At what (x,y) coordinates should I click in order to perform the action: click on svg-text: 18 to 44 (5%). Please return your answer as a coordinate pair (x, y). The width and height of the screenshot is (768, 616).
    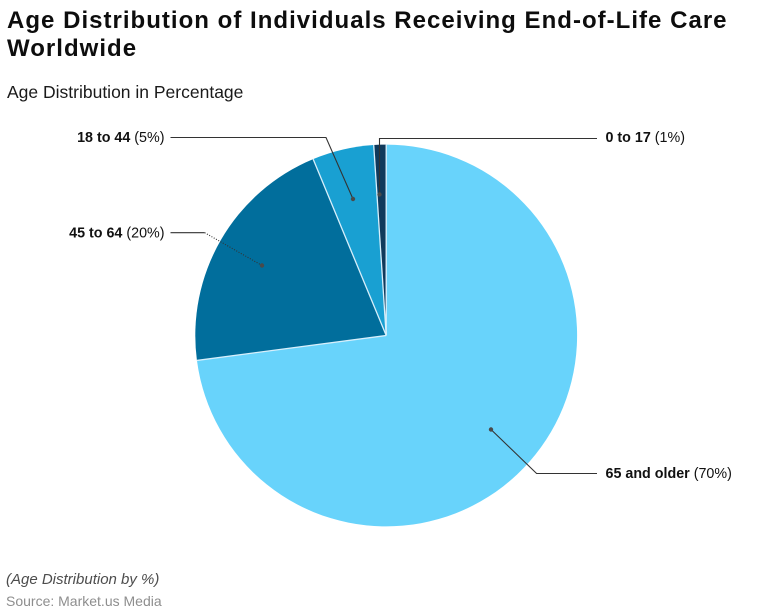
    Looking at the image, I should click on (120, 138).